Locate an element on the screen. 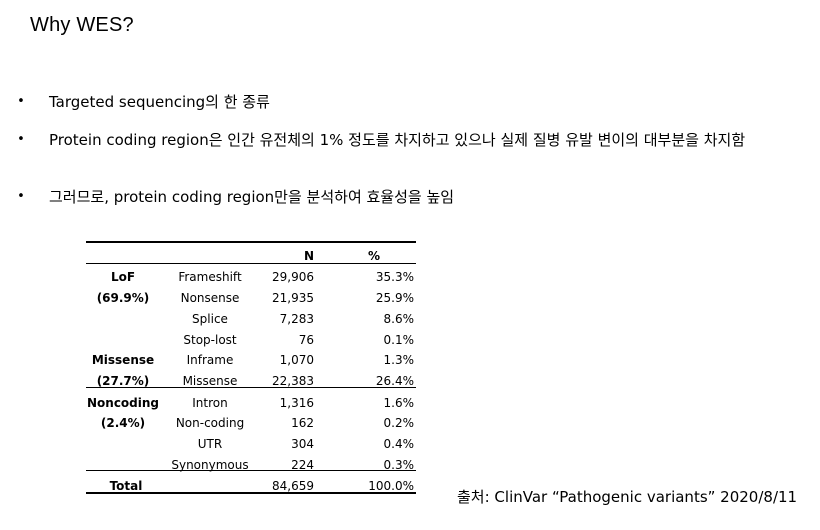  total-n: 84,659 is located at coordinates (293, 486).